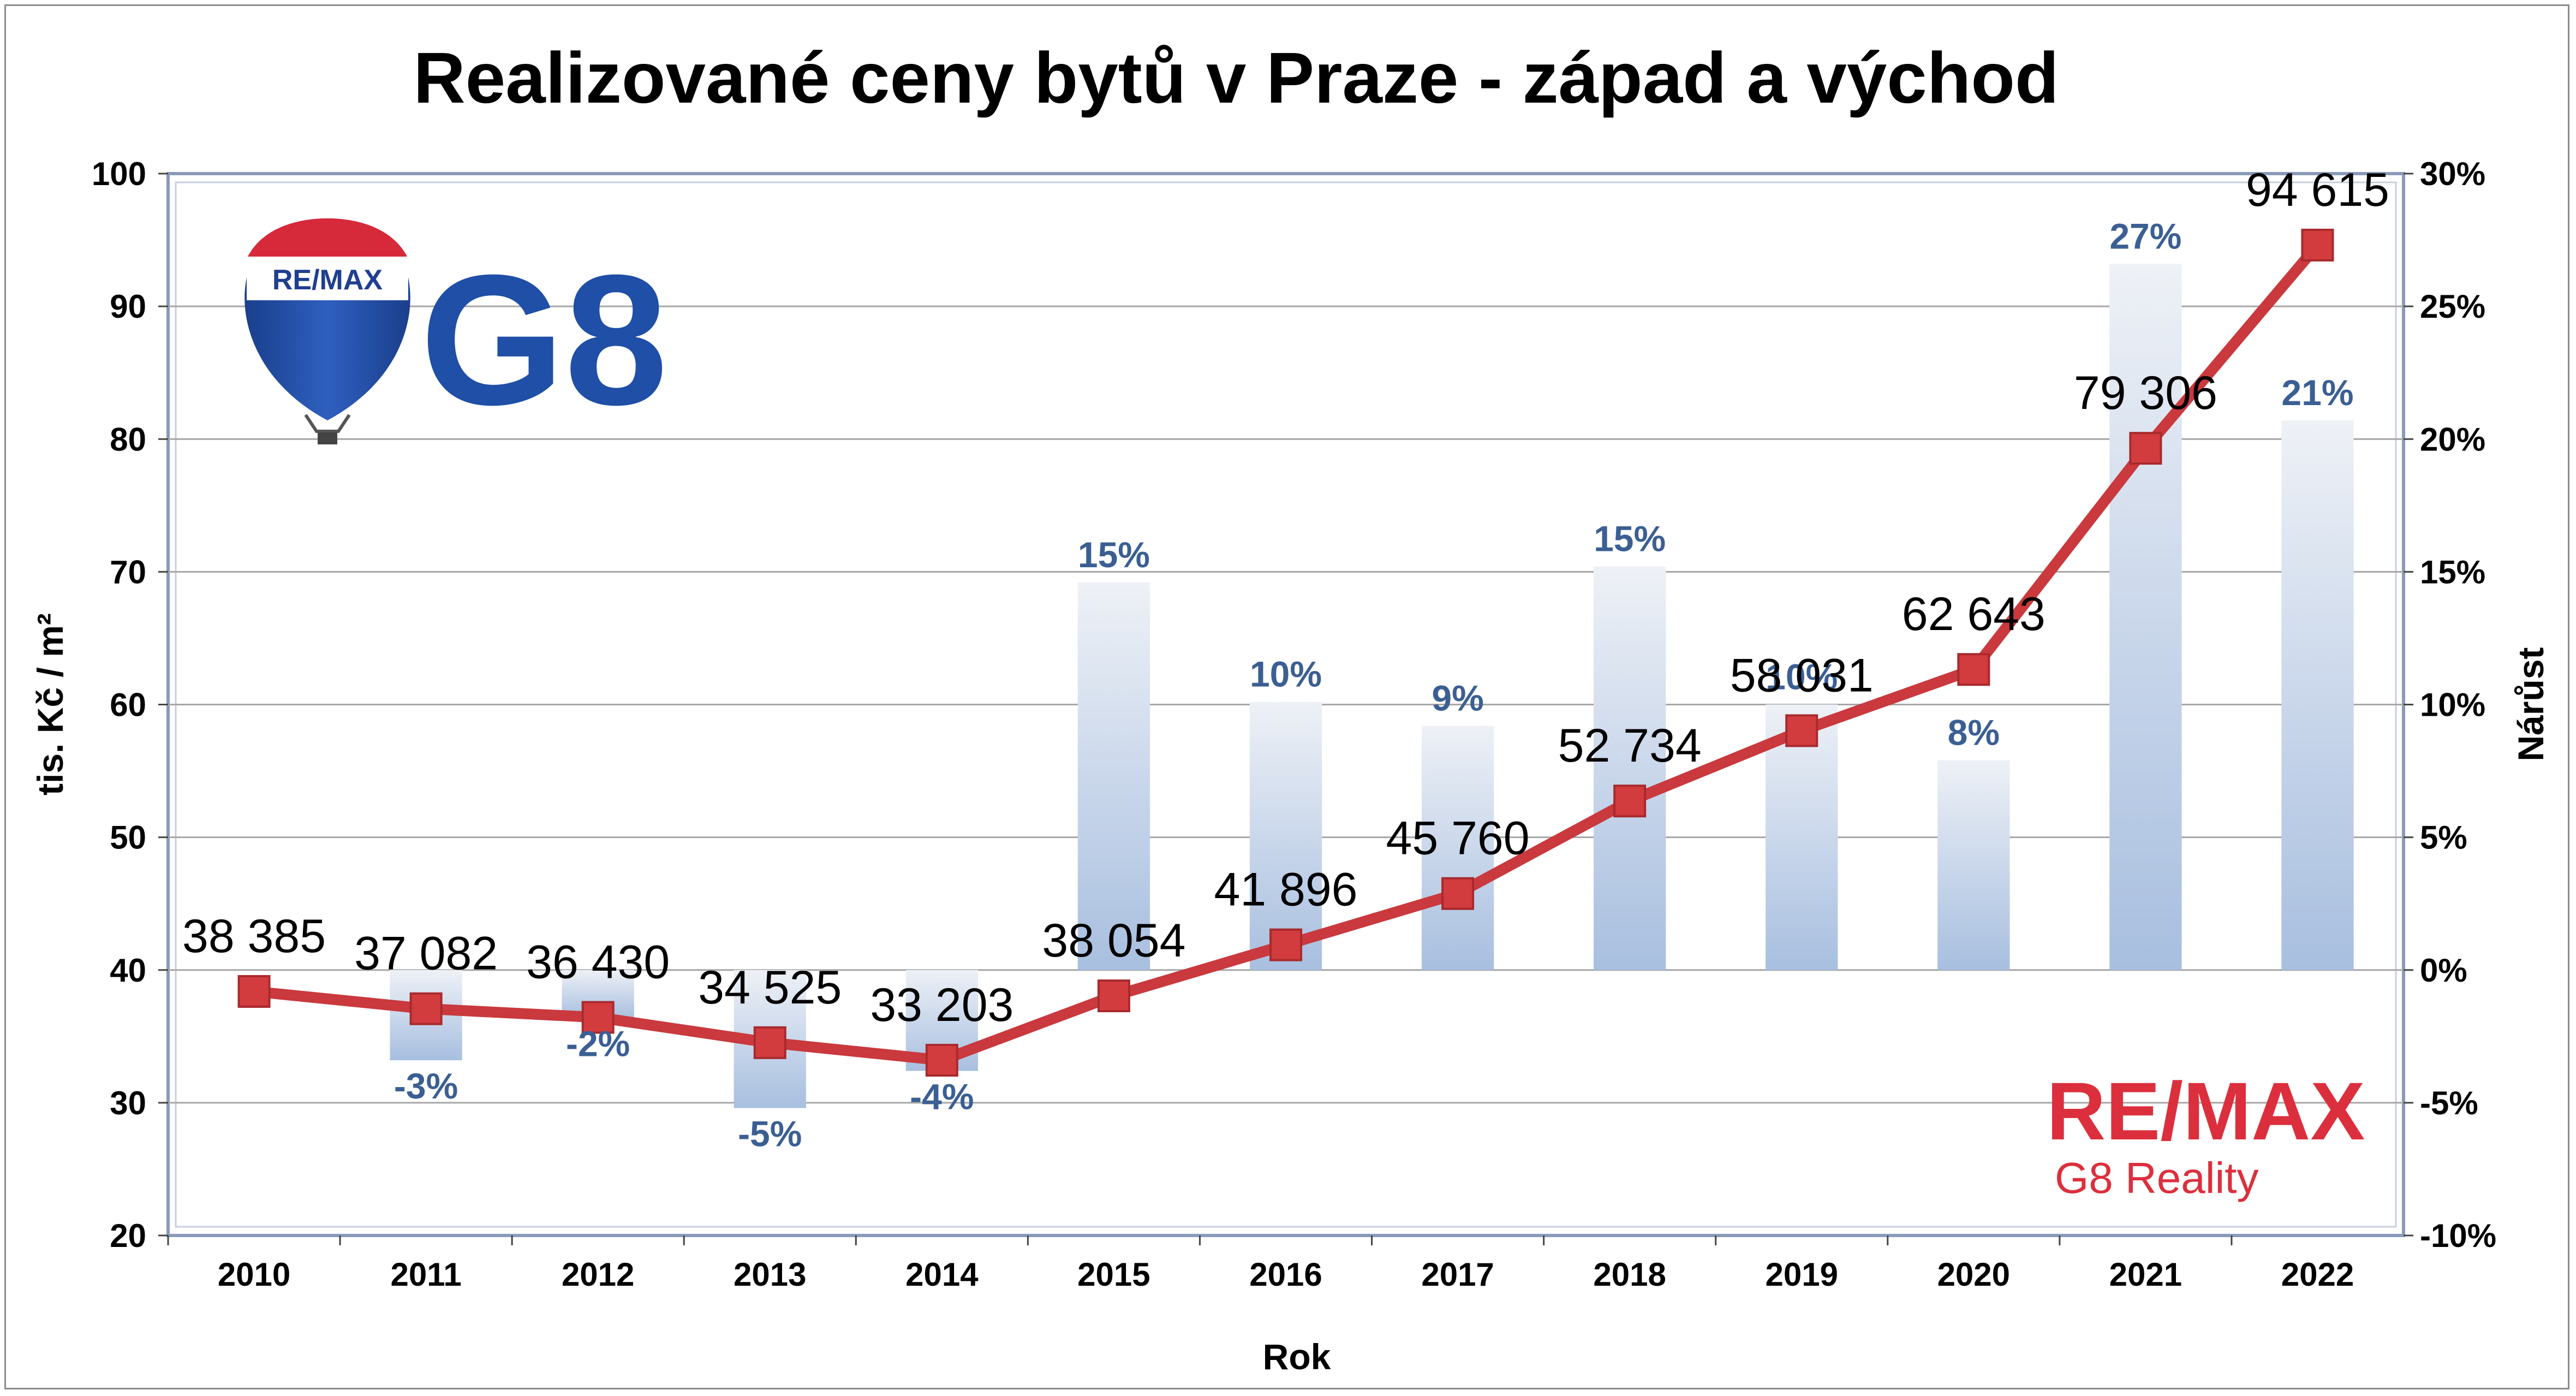 The image size is (2576, 1396). I want to click on x-axis-title: Rok, so click(1297, 1356).